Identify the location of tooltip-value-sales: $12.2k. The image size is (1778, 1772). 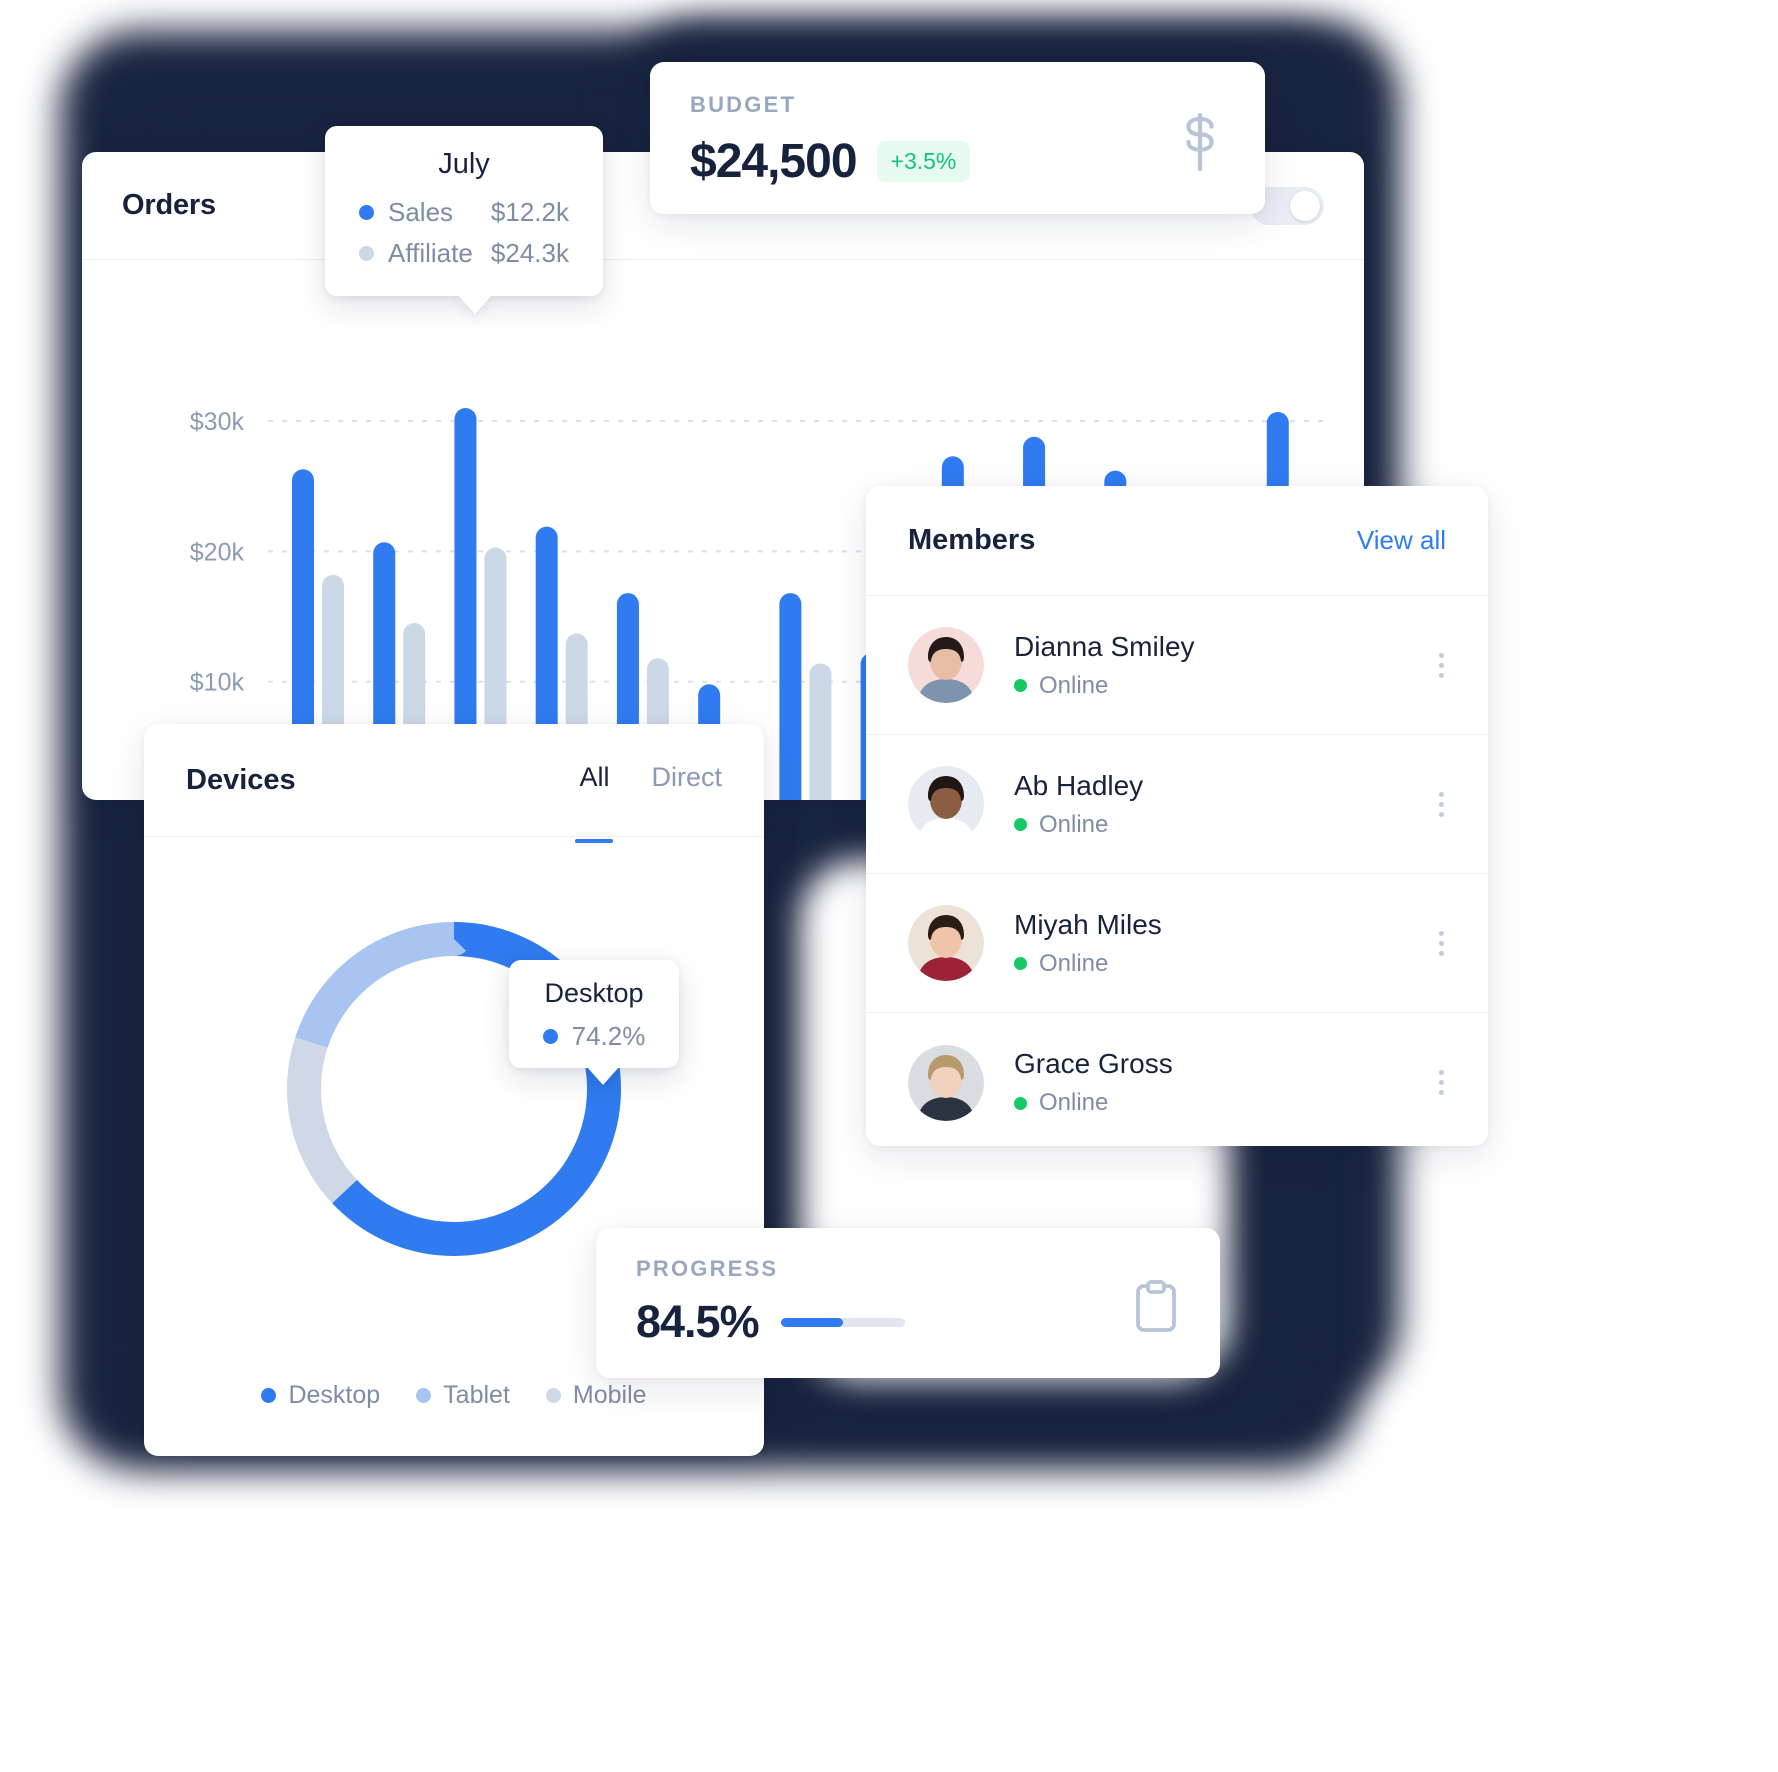
(529, 212).